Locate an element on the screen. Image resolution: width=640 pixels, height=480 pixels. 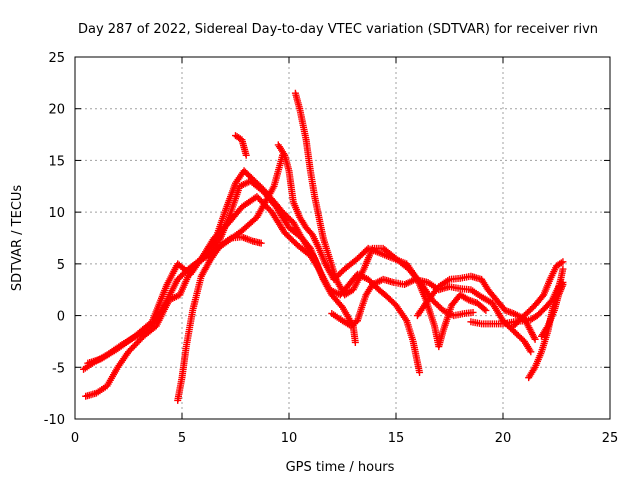
x-tick-label: 20 is located at coordinates (503, 438).